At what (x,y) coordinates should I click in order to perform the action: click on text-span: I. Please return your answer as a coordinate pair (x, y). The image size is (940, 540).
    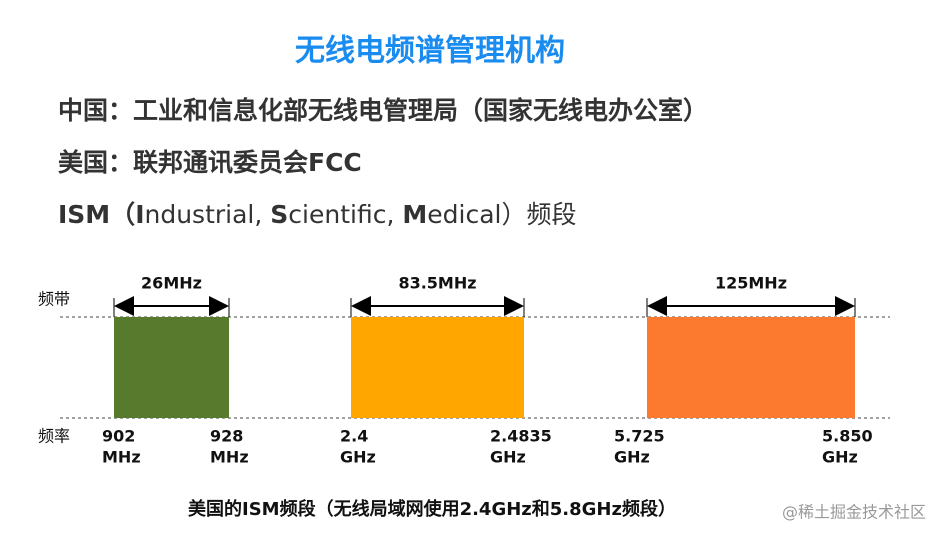
    Looking at the image, I should click on (139, 214).